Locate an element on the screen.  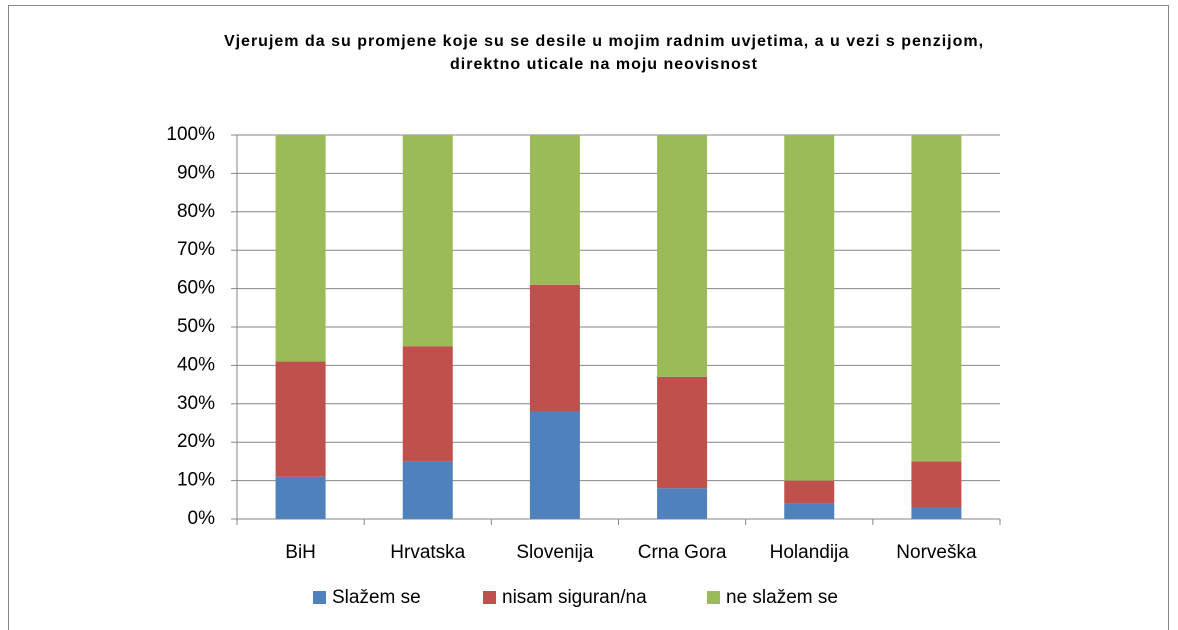
y-tick-label: 80% is located at coordinates (196, 211).